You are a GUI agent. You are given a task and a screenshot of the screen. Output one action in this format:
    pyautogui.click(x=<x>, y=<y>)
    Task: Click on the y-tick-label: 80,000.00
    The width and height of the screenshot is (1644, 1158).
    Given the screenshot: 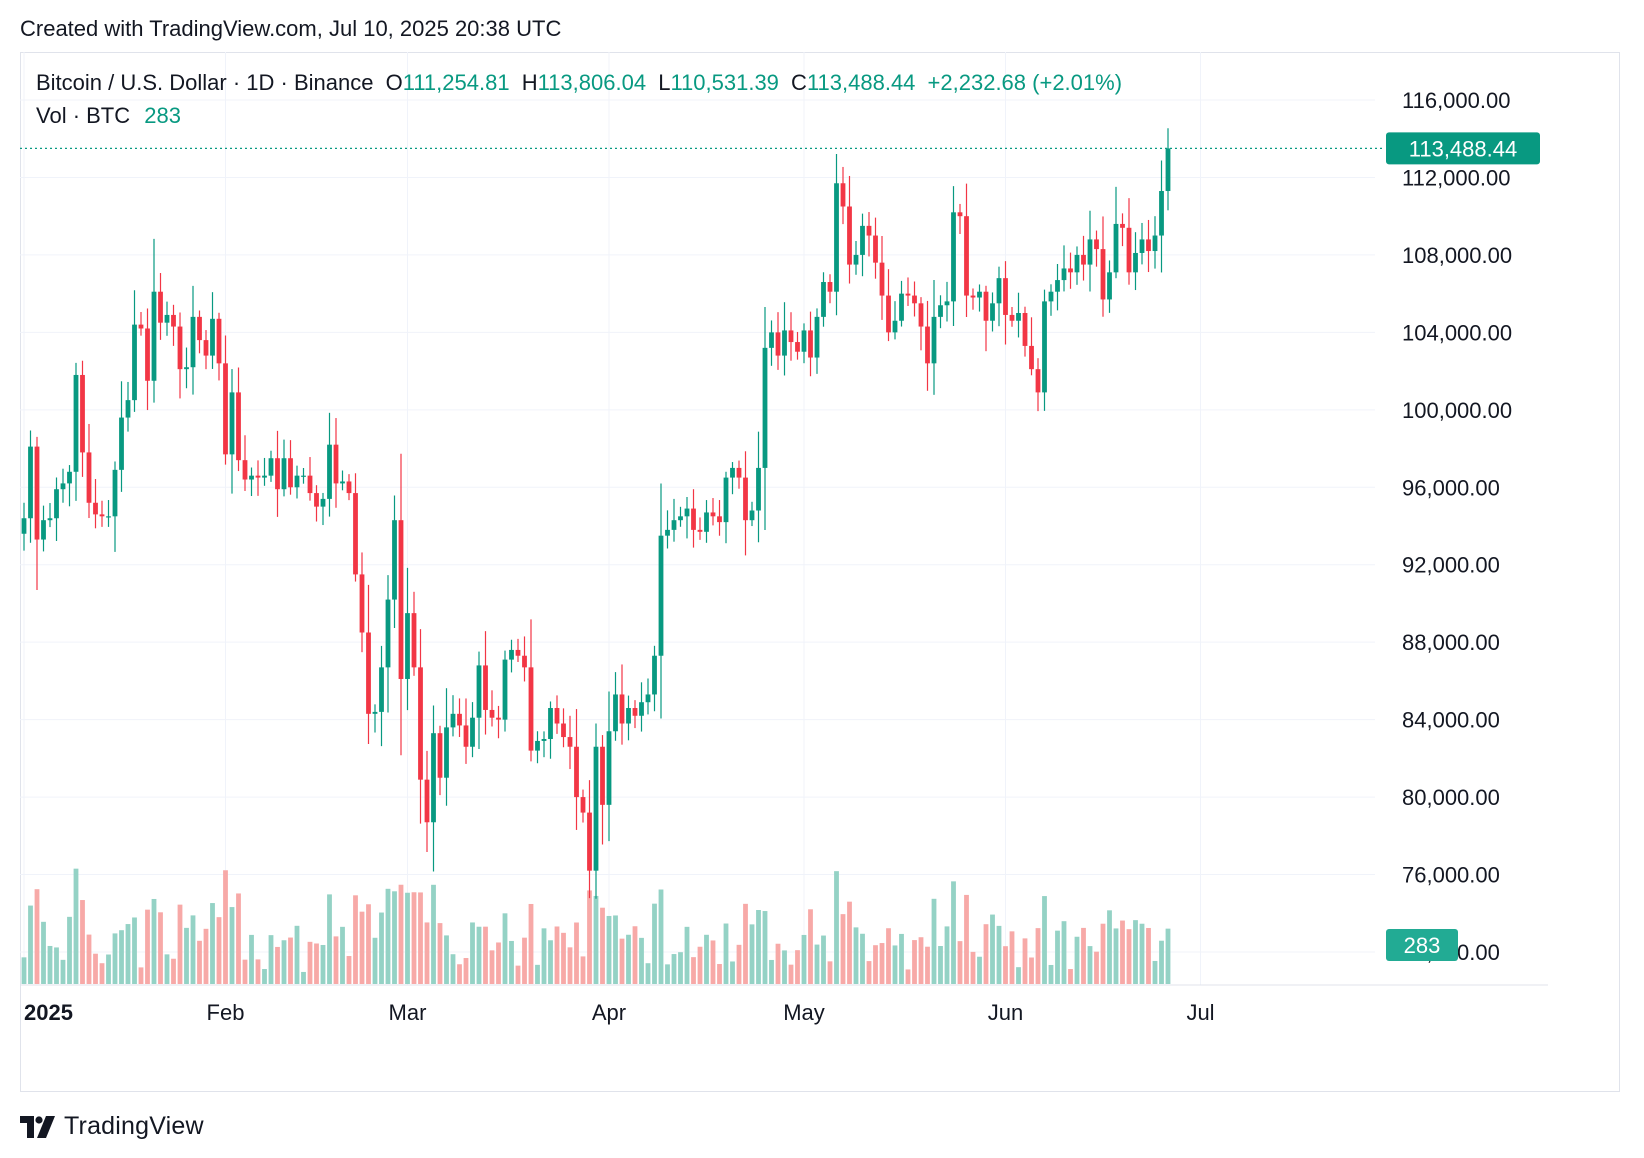 What is the action you would take?
    pyautogui.click(x=1451, y=797)
    